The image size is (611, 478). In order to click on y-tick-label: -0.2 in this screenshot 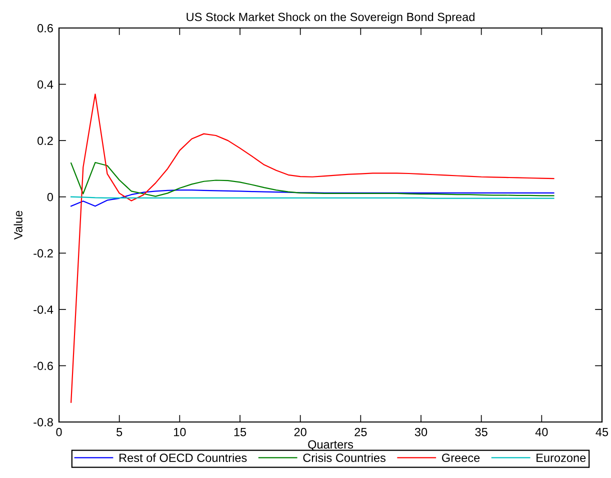, I will do `click(43, 253)`.